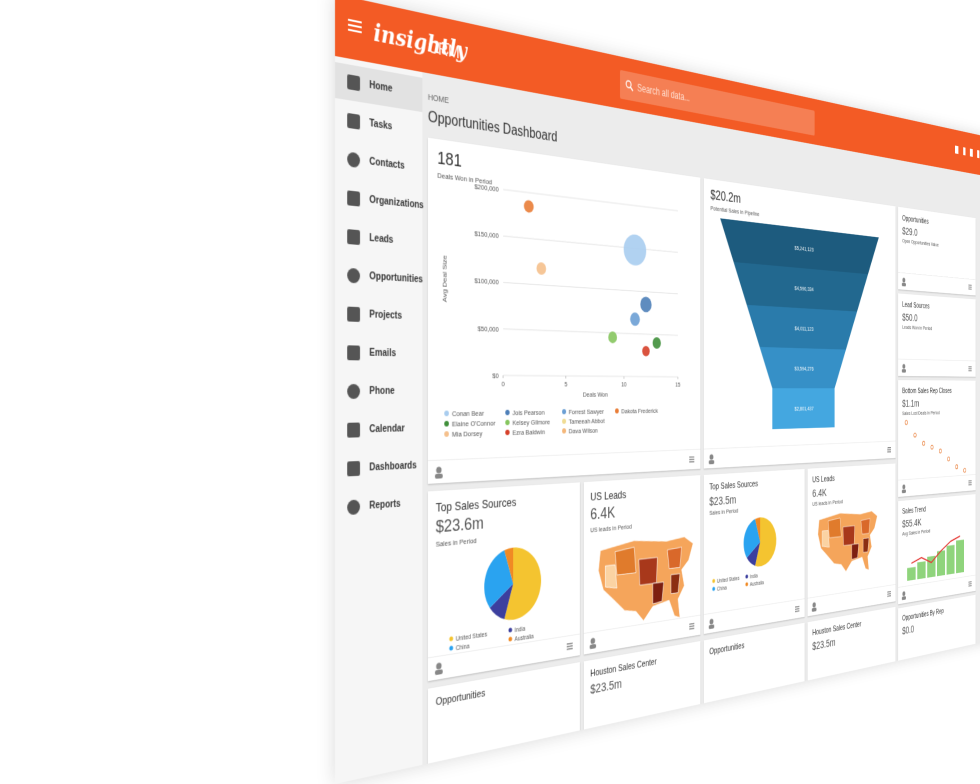 The image size is (980, 784). What do you see at coordinates (917, 328) in the screenshot?
I see `widget-label: Leads Won in Period` at bounding box center [917, 328].